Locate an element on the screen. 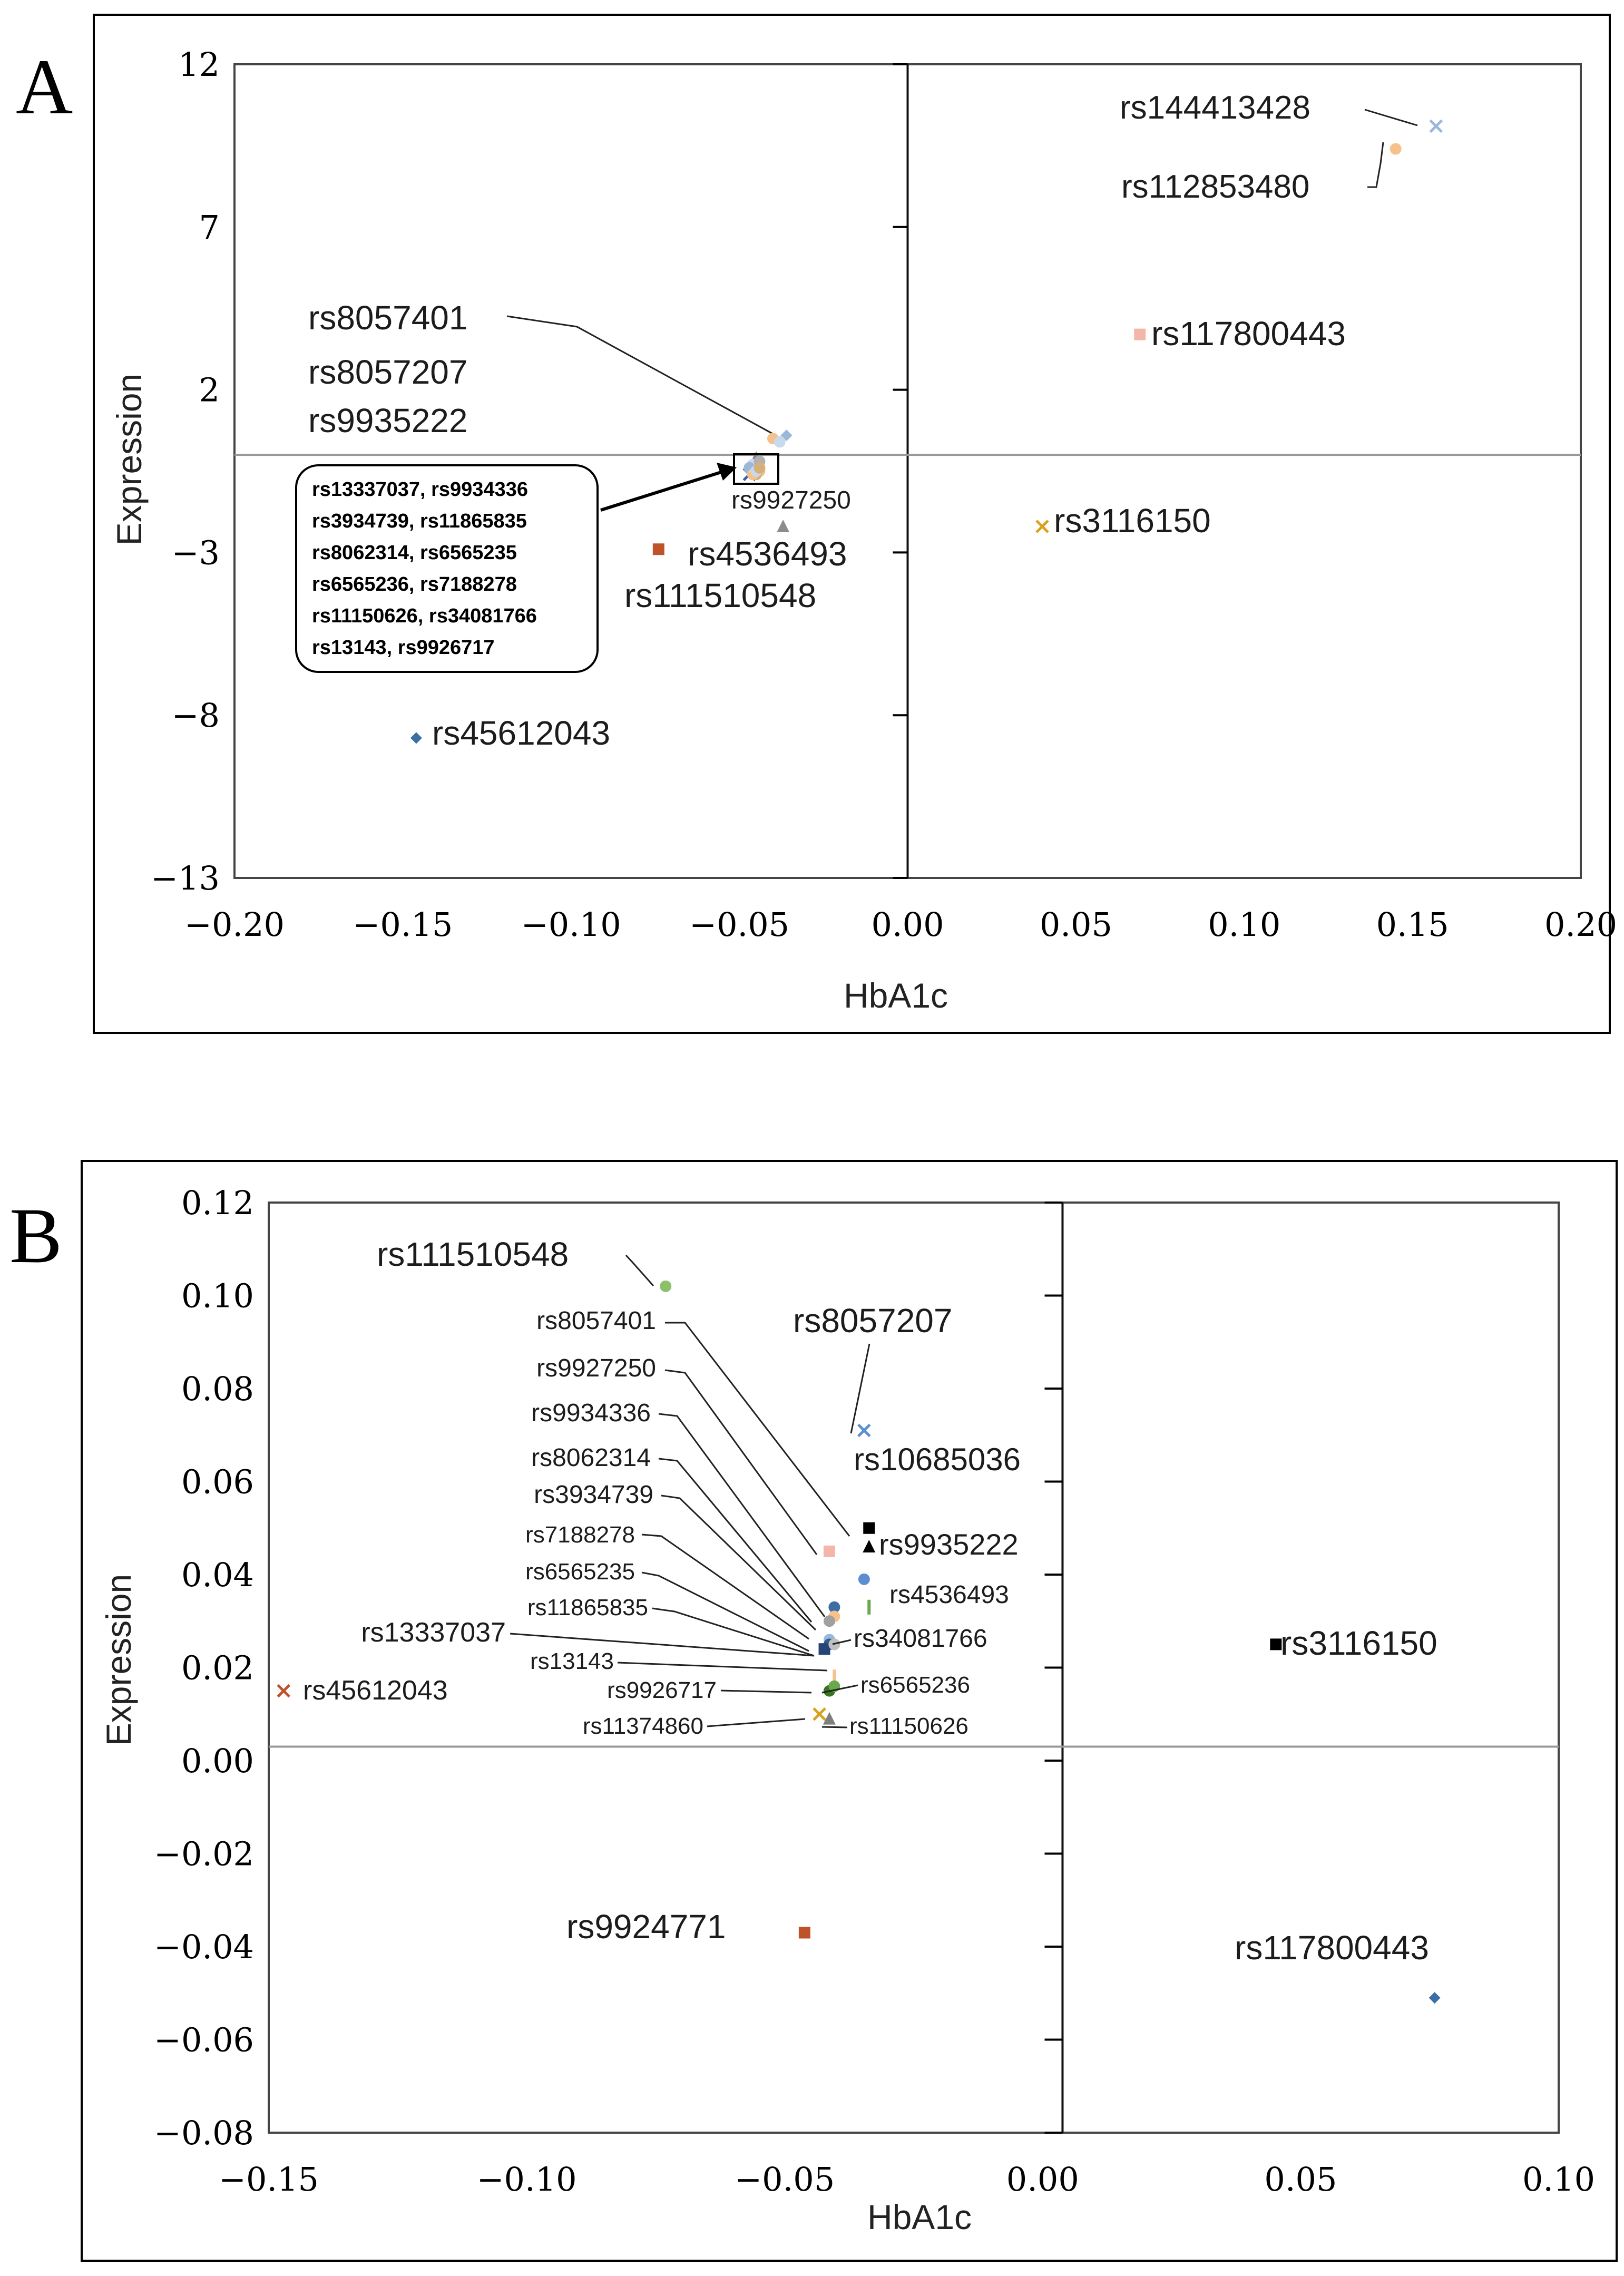  point-label: rs11374860 is located at coordinates (643, 1726).